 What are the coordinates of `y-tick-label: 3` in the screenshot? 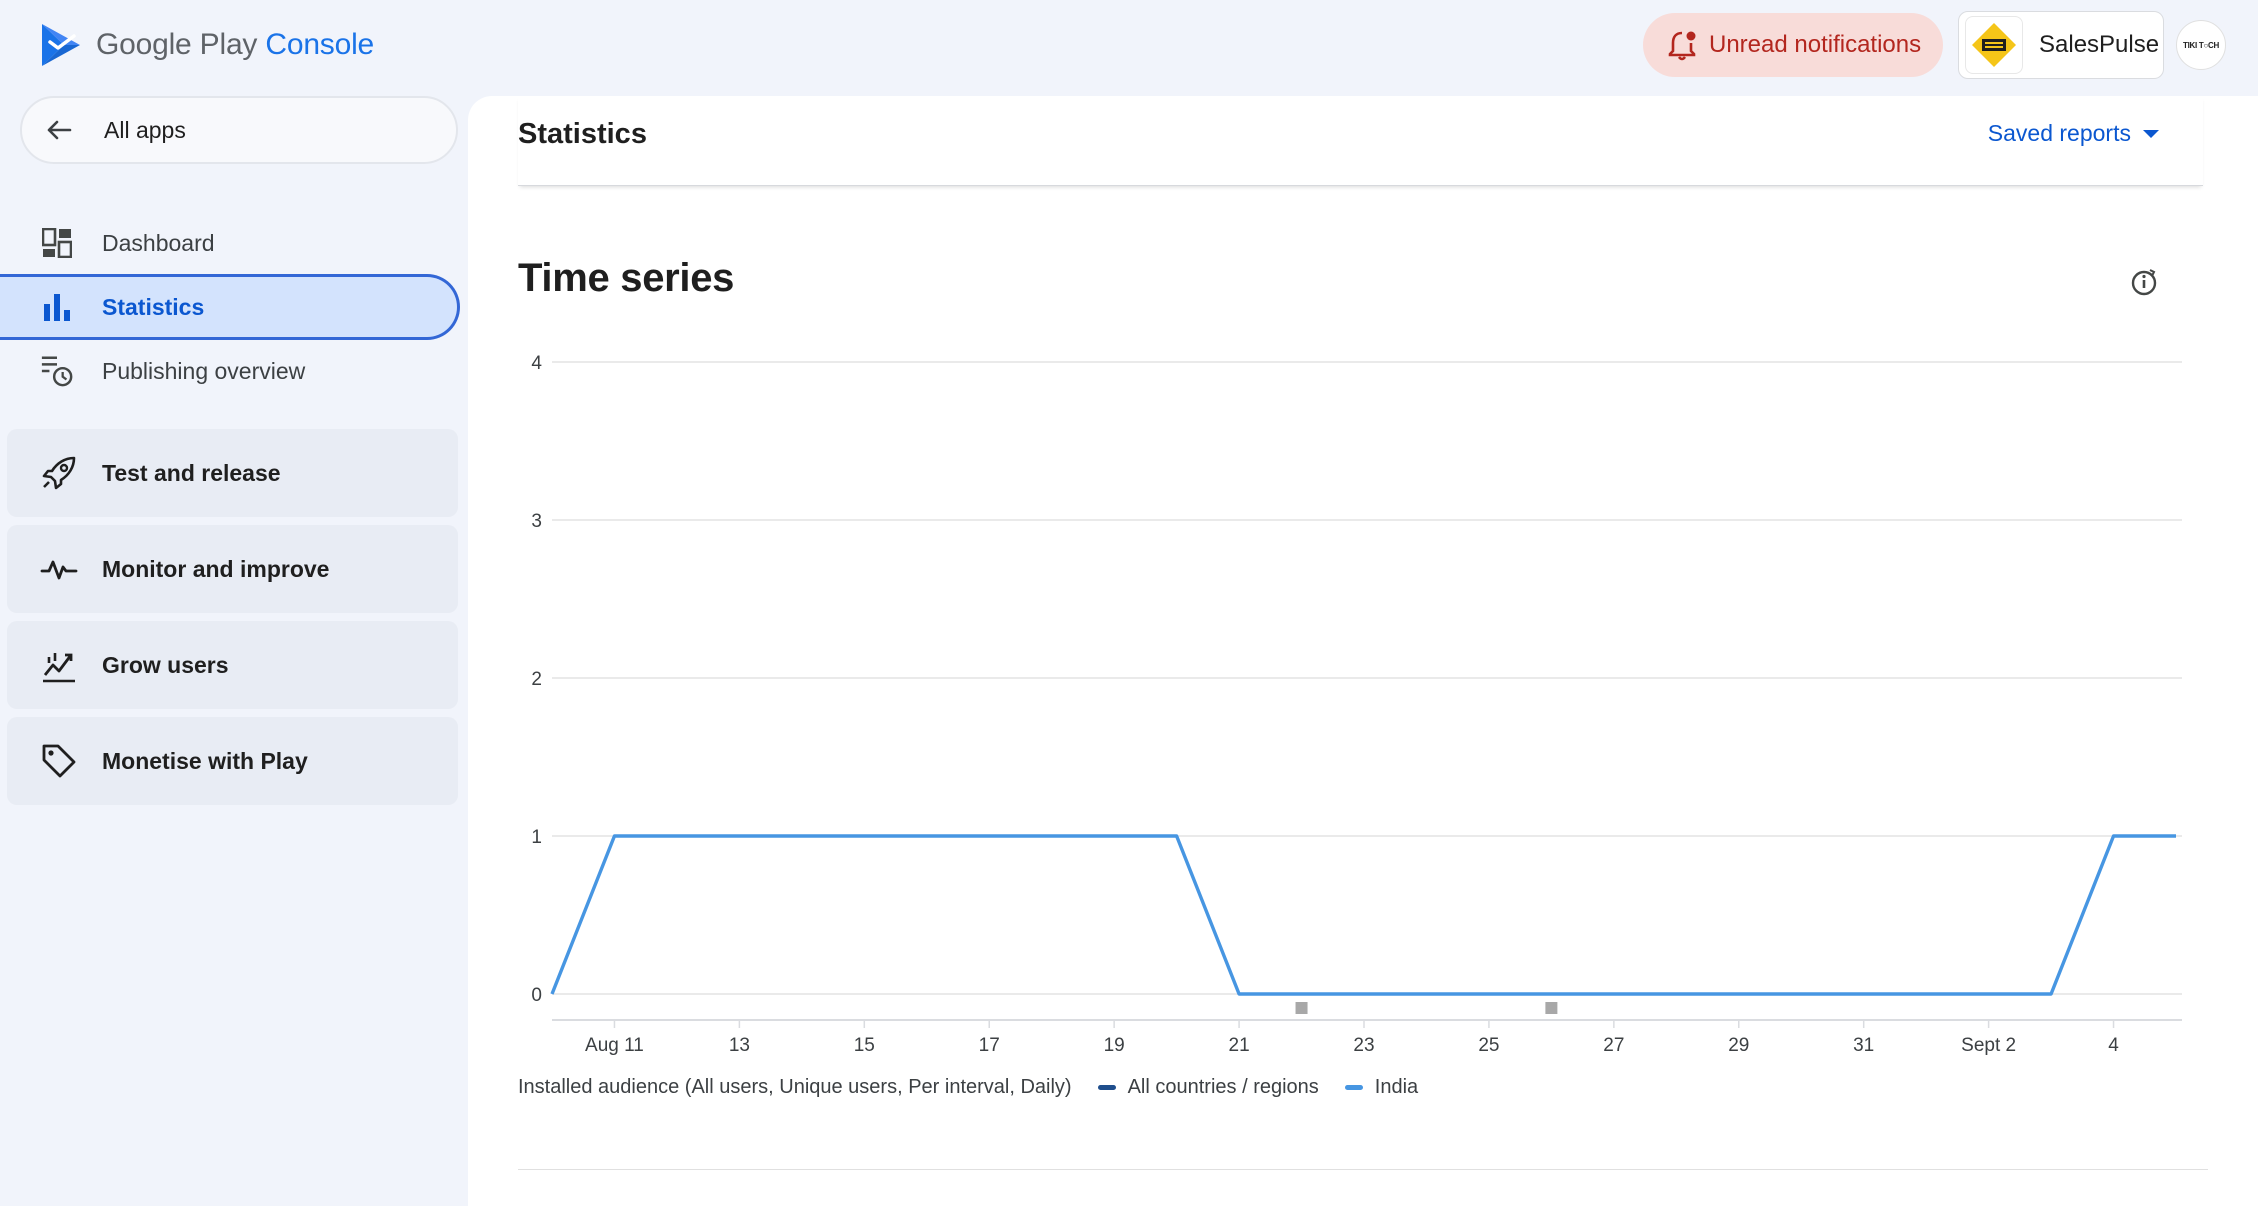 It's located at (536, 521).